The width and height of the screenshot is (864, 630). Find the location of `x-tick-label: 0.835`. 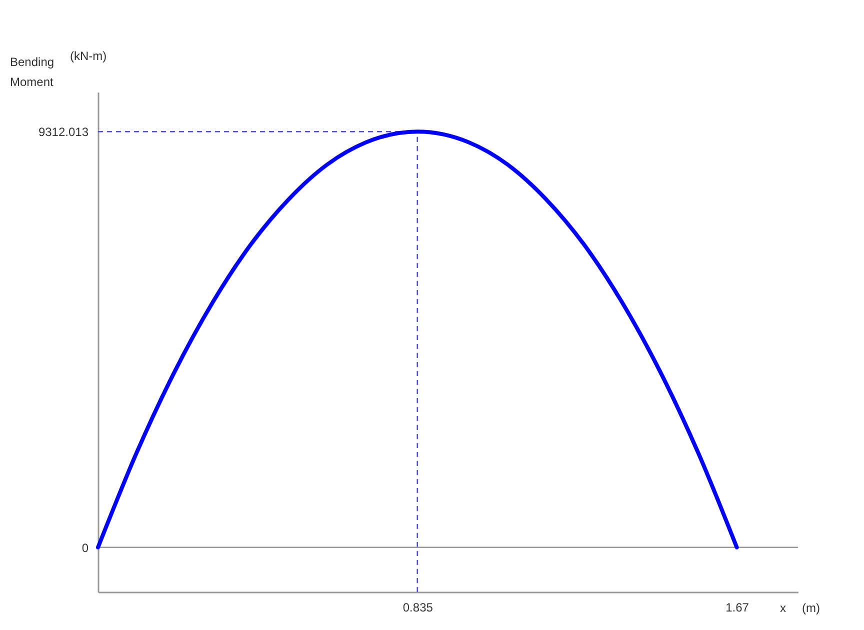

x-tick-label: 0.835 is located at coordinates (418, 607).